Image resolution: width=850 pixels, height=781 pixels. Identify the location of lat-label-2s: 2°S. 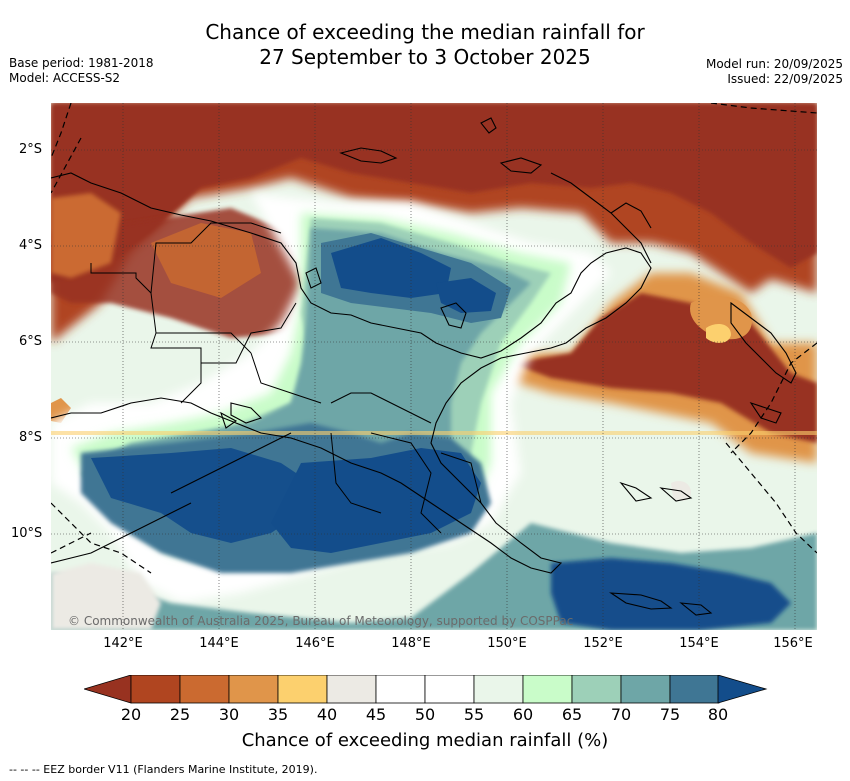
(31, 149).